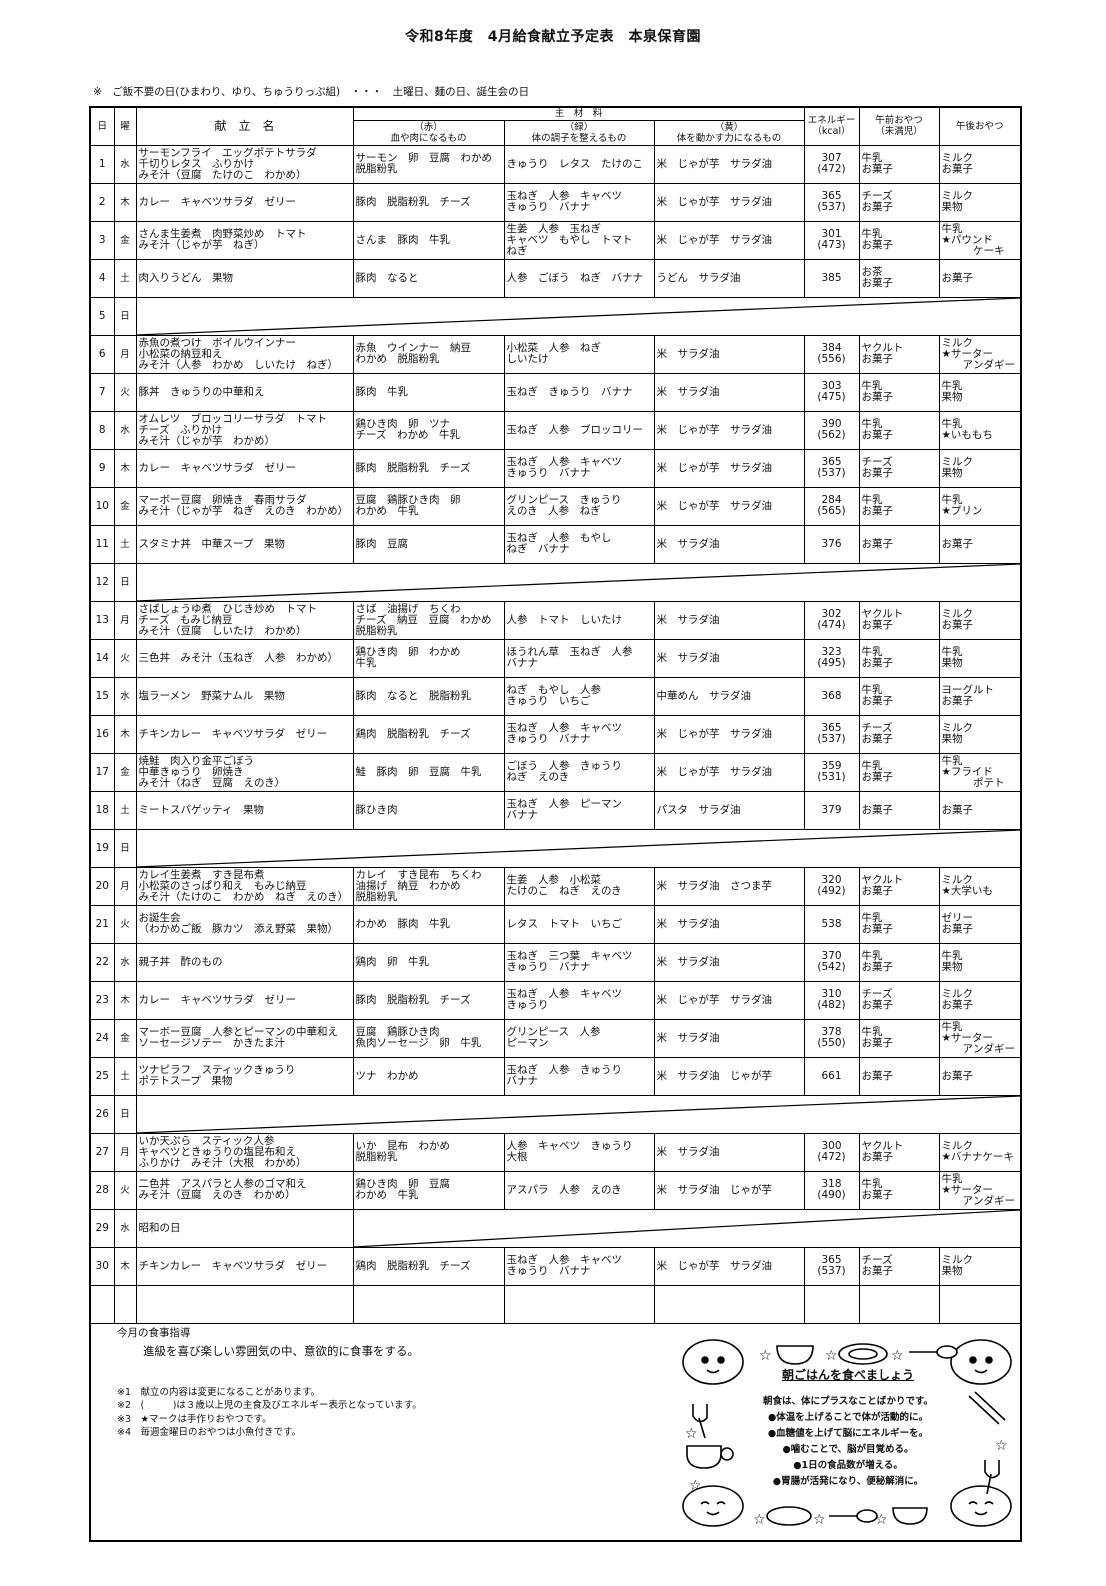  What do you see at coordinates (831, 1038) in the screenshot?
I see `energy-cell: 378 (550)` at bounding box center [831, 1038].